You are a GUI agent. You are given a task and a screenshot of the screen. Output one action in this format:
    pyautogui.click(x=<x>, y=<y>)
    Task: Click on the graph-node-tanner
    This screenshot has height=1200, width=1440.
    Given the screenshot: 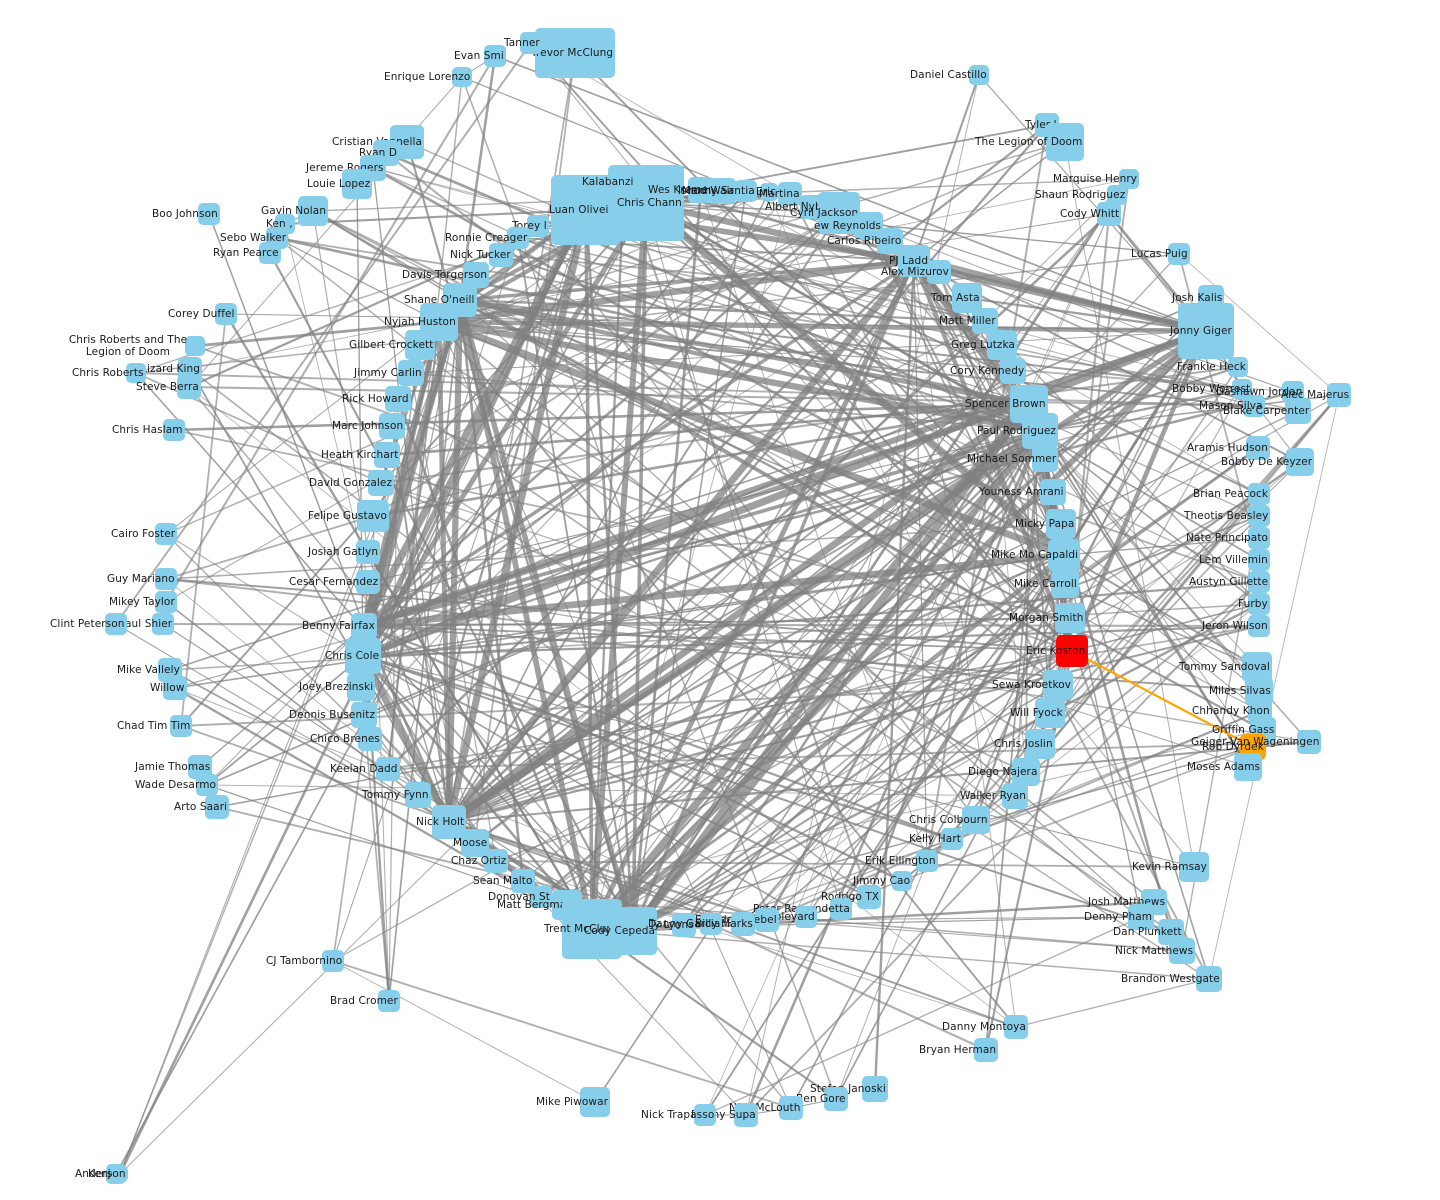 What is the action you would take?
    pyautogui.click(x=531, y=43)
    